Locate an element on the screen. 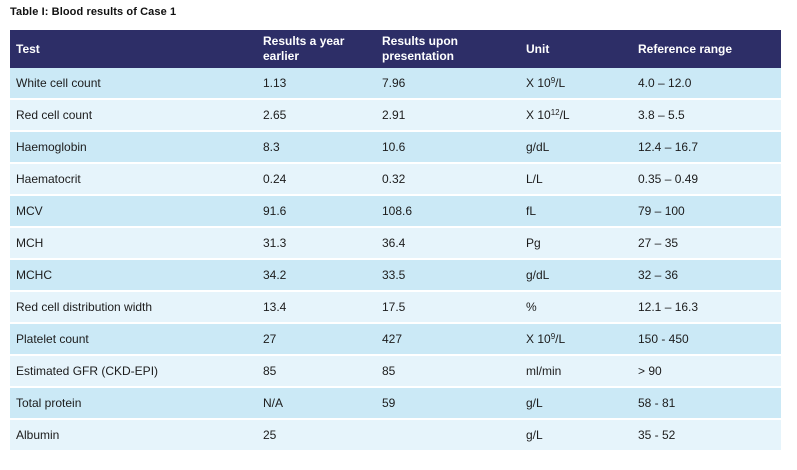 This screenshot has height=470, width=797. year-earlier-cell: 85 is located at coordinates (322, 372).